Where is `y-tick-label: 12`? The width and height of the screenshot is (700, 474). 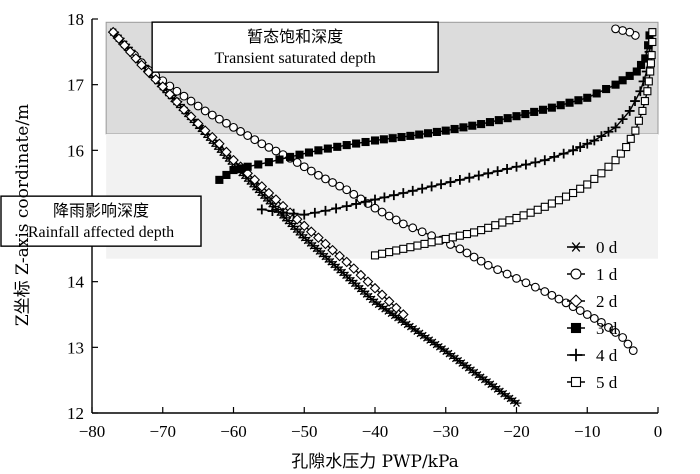
y-tick-label: 12 is located at coordinates (75, 413).